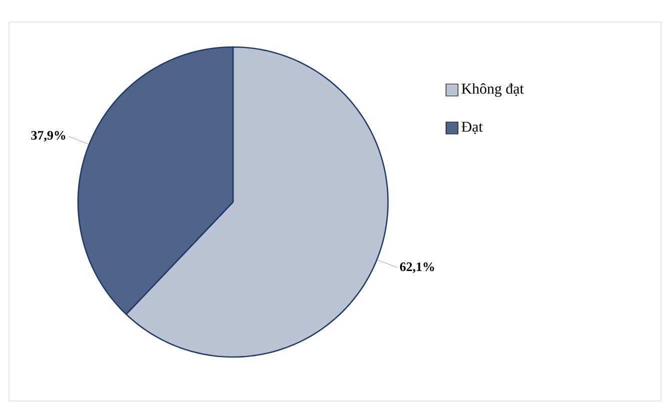  I want to click on data-label: 62,1%, so click(417, 268).